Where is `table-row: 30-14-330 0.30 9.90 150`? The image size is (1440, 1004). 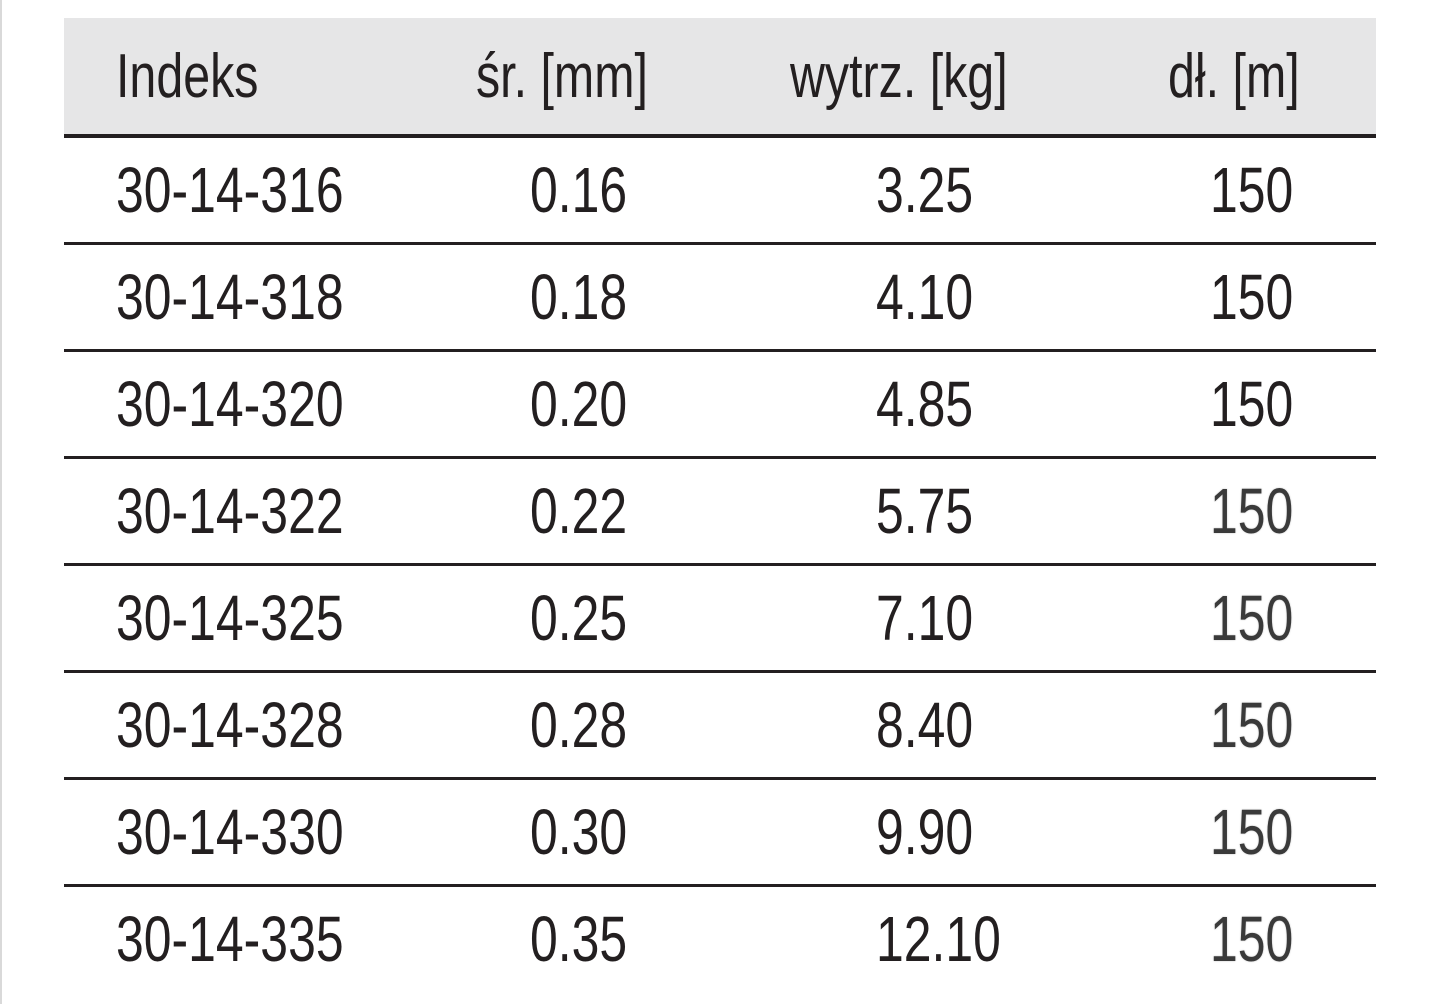
table-row: 30-14-330 0.30 9.90 150 is located at coordinates (720, 833).